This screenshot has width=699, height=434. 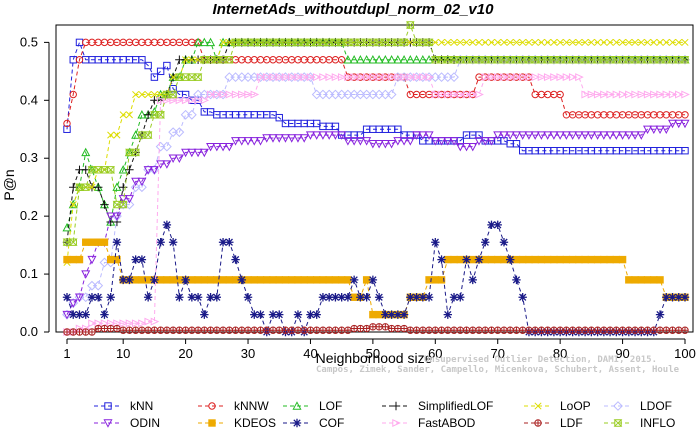 What do you see at coordinates (656, 406) in the screenshot?
I see `legend-label: LDOF` at bounding box center [656, 406].